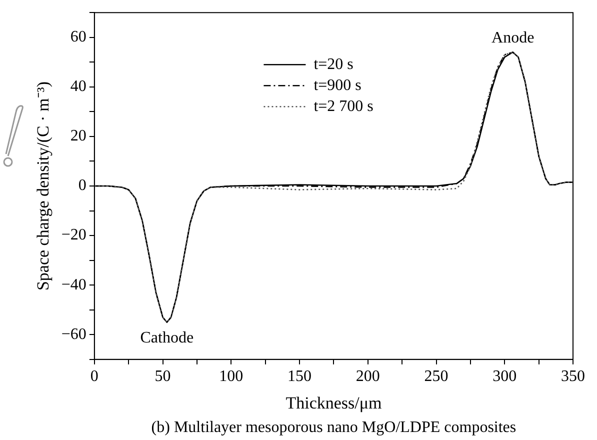 The height and width of the screenshot is (440, 597). Describe the element at coordinates (333, 427) in the screenshot. I see `text: (b) Multilayer mesoporous nano MgO/LDPE composites` at that location.